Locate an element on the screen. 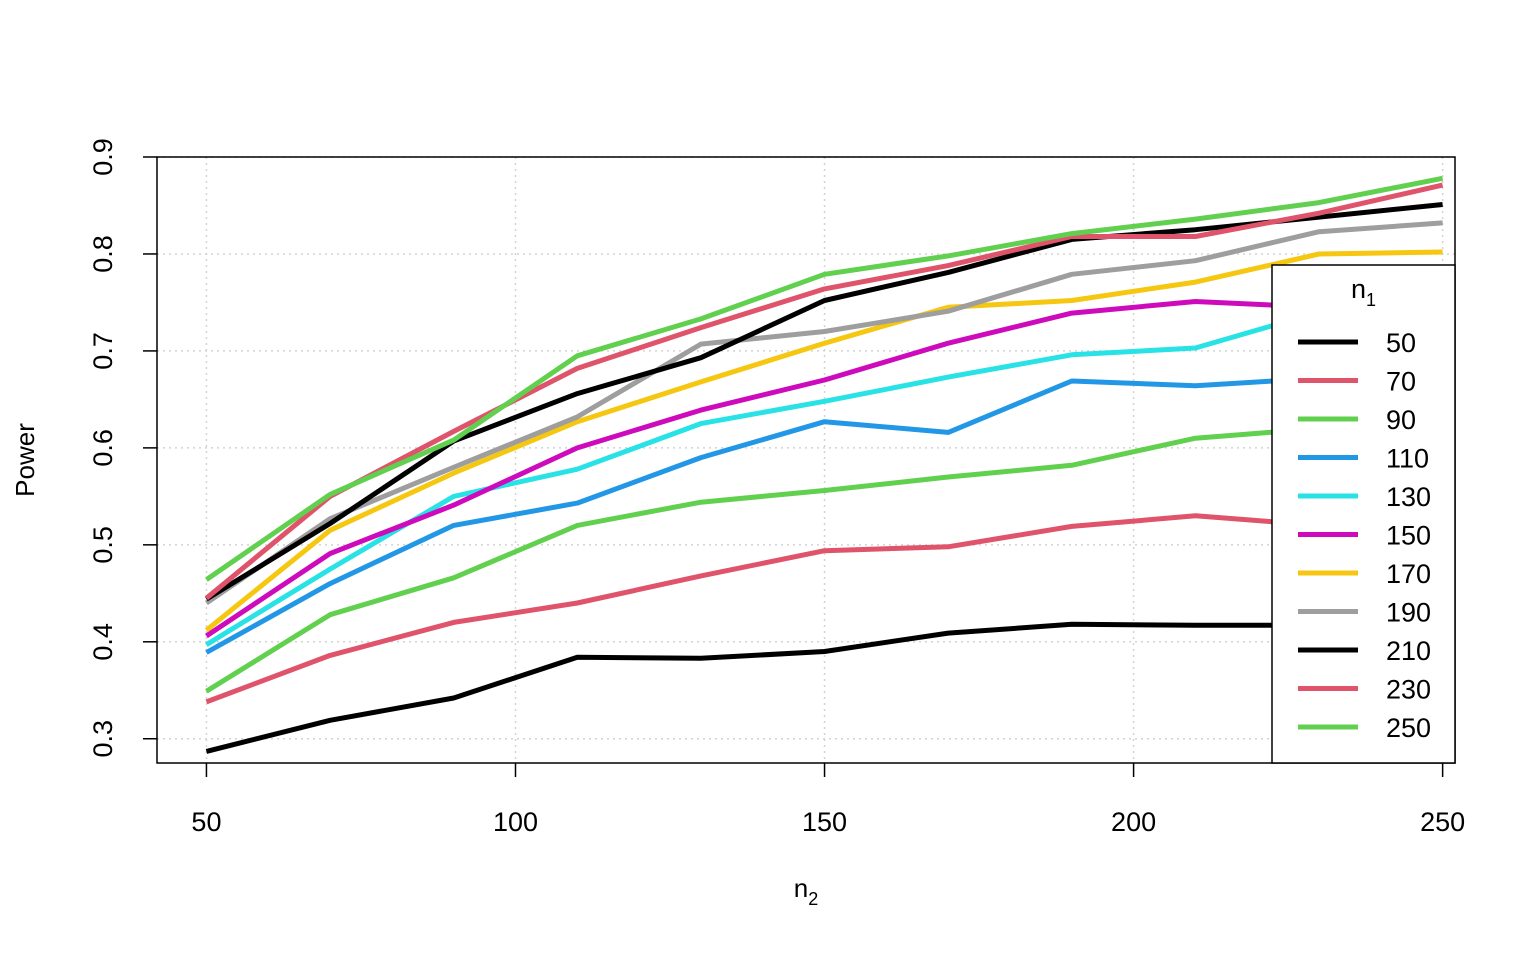 This screenshot has width=1536, height=960. y-tick-label: 0.8 is located at coordinates (103, 254).